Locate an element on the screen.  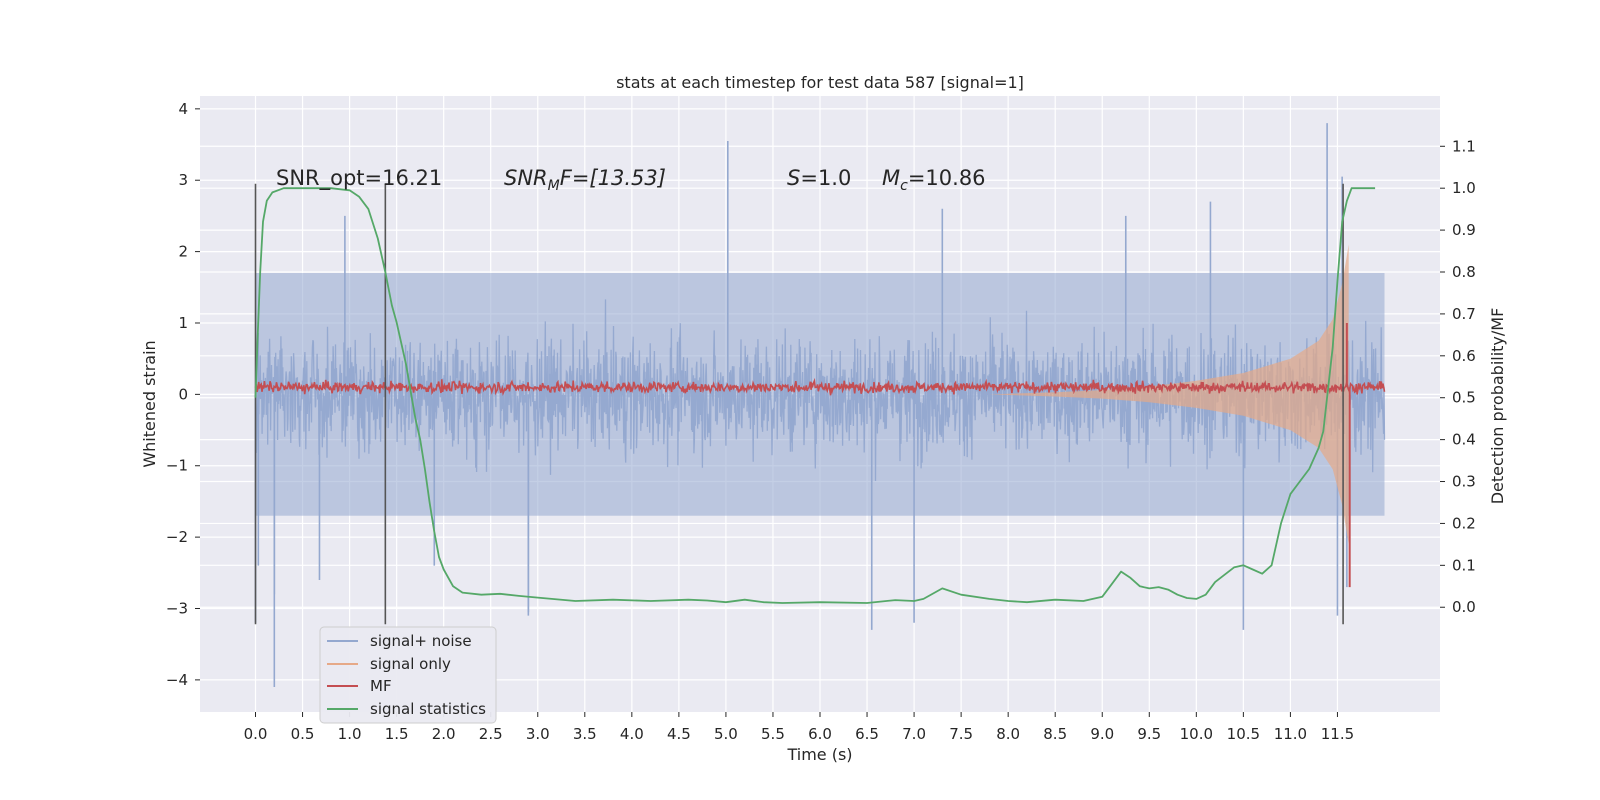
annotation-s: S=1.0 is located at coordinates (819, 178).